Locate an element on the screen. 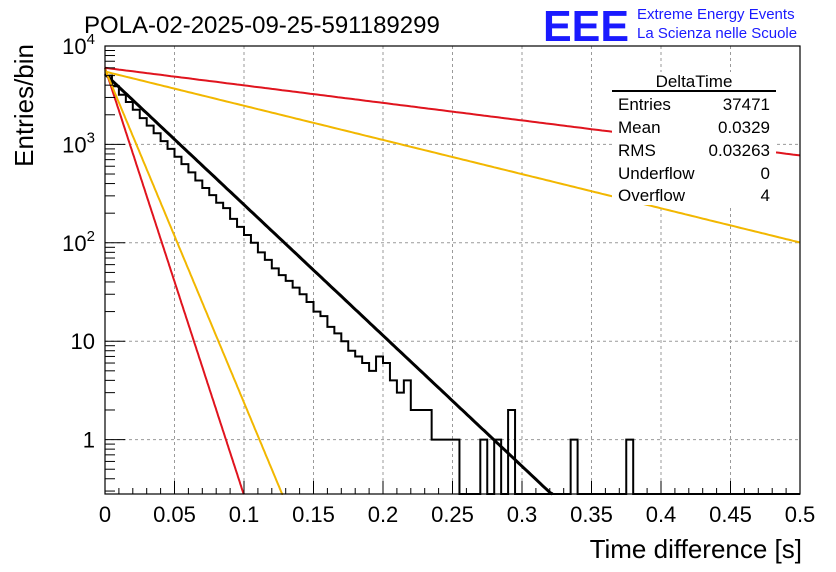 The width and height of the screenshot is (836, 572). red-steep-fit is located at coordinates (174, 281).